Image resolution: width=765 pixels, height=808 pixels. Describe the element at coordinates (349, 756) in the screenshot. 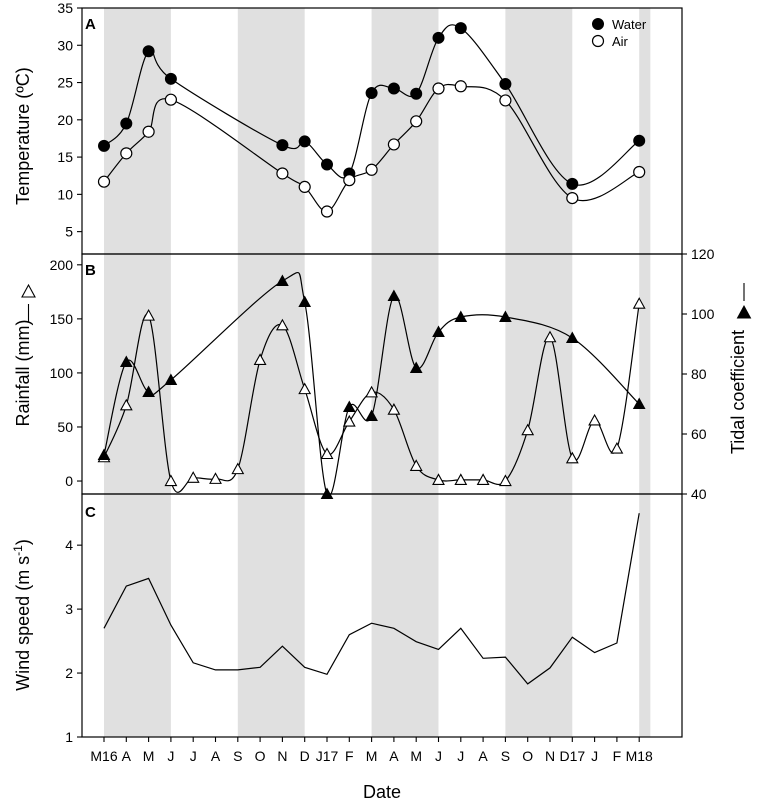

I see `x-tick-label: F` at that location.